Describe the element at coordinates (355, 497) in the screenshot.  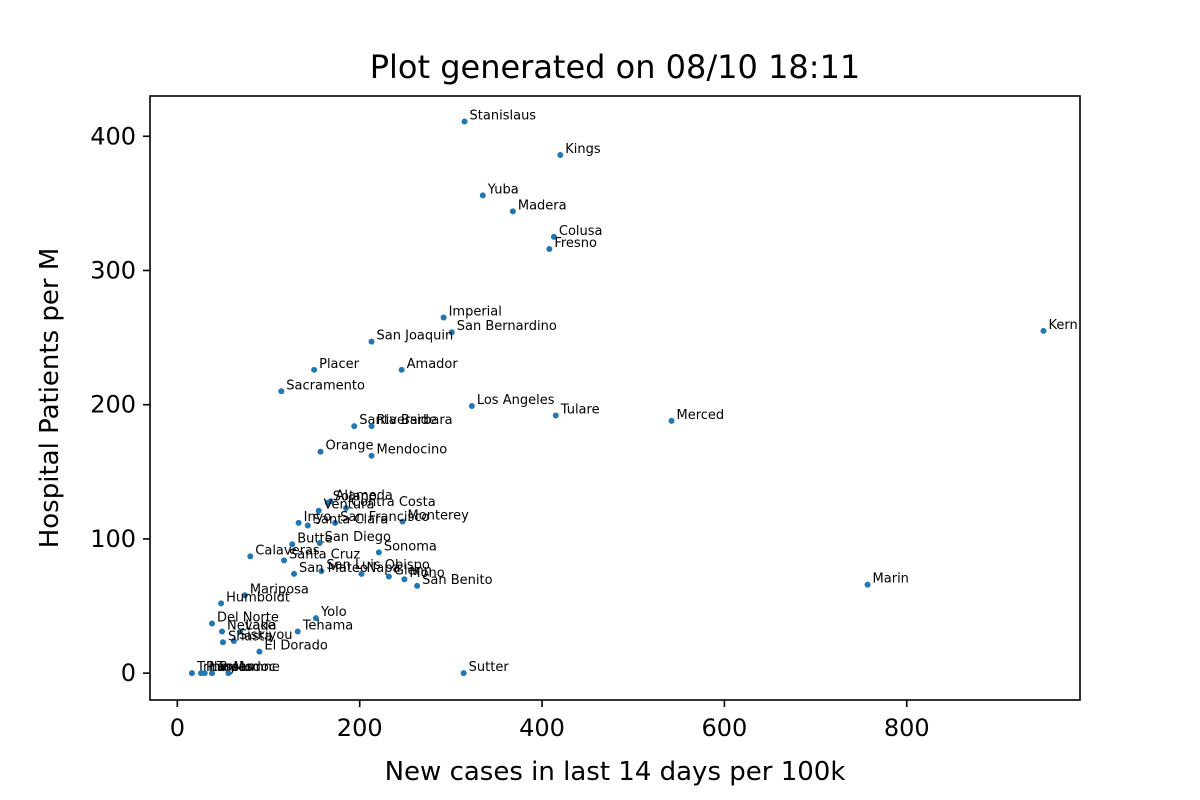
I see `data-point-label: Solano` at that location.